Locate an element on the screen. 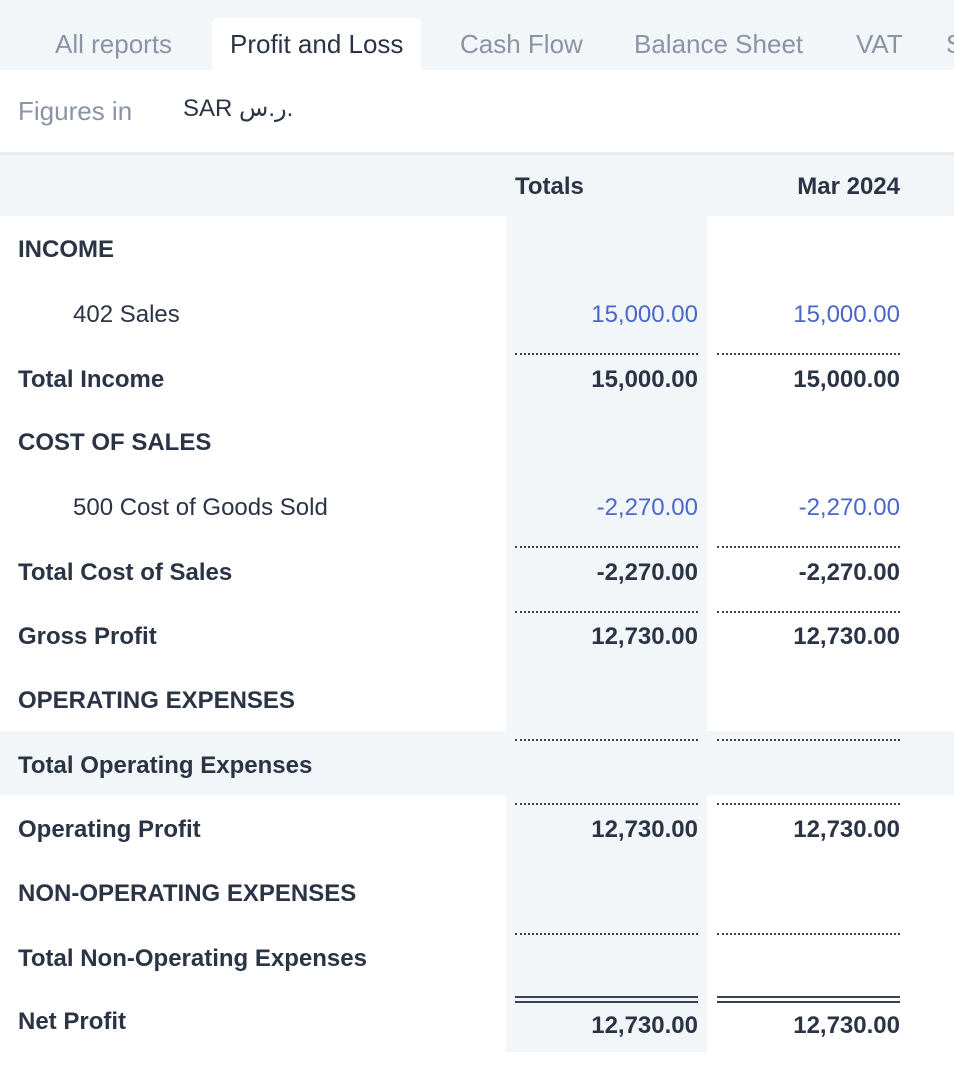 This screenshot has width=954, height=1082. figures-in-label: Figures in is located at coordinates (75, 111).